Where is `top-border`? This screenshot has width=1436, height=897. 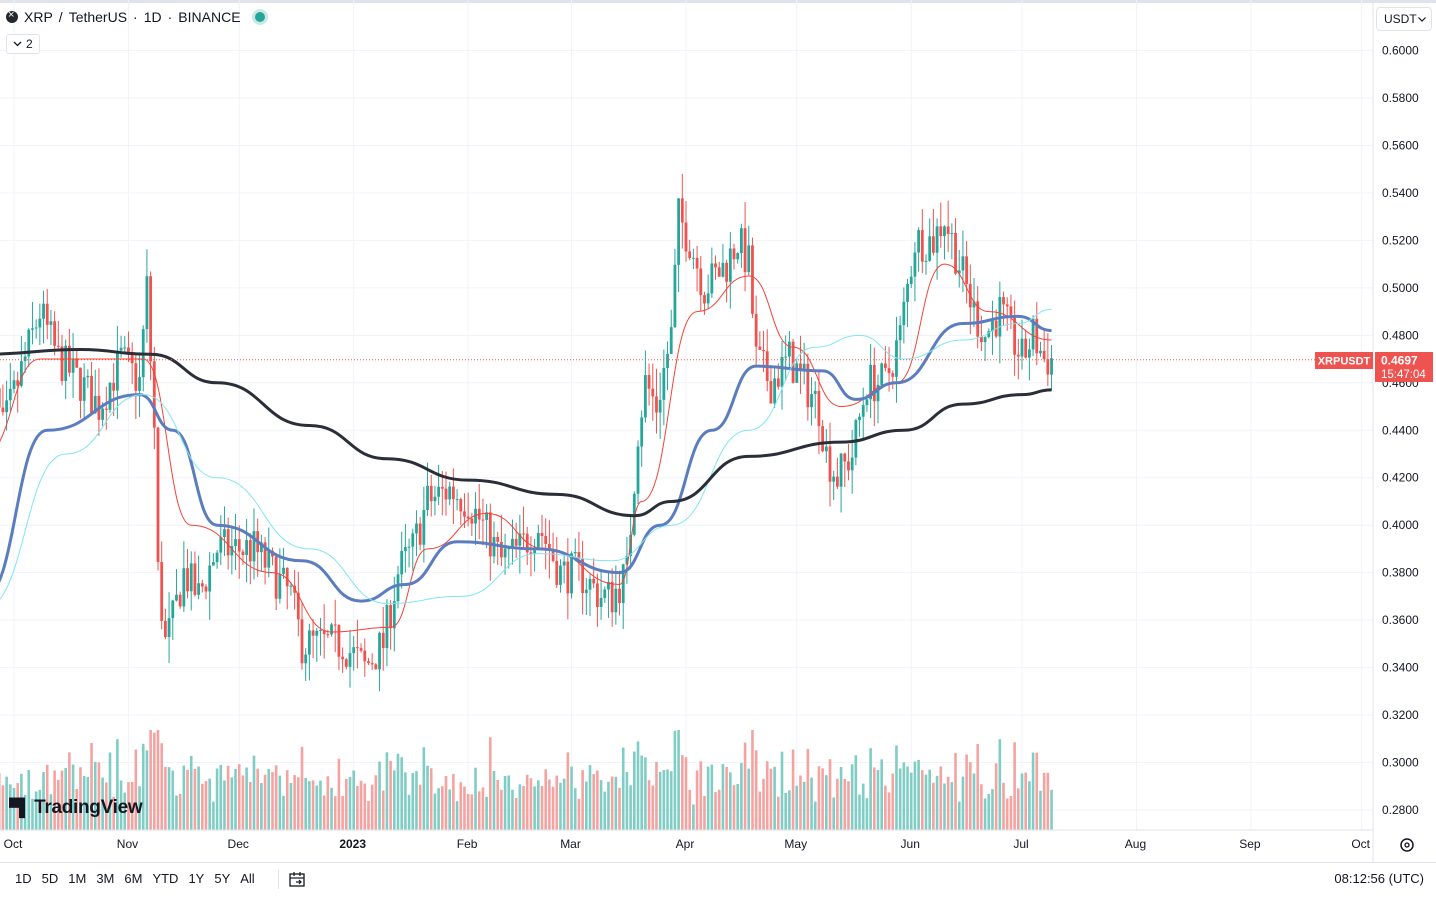
top-border is located at coordinates (718, 1).